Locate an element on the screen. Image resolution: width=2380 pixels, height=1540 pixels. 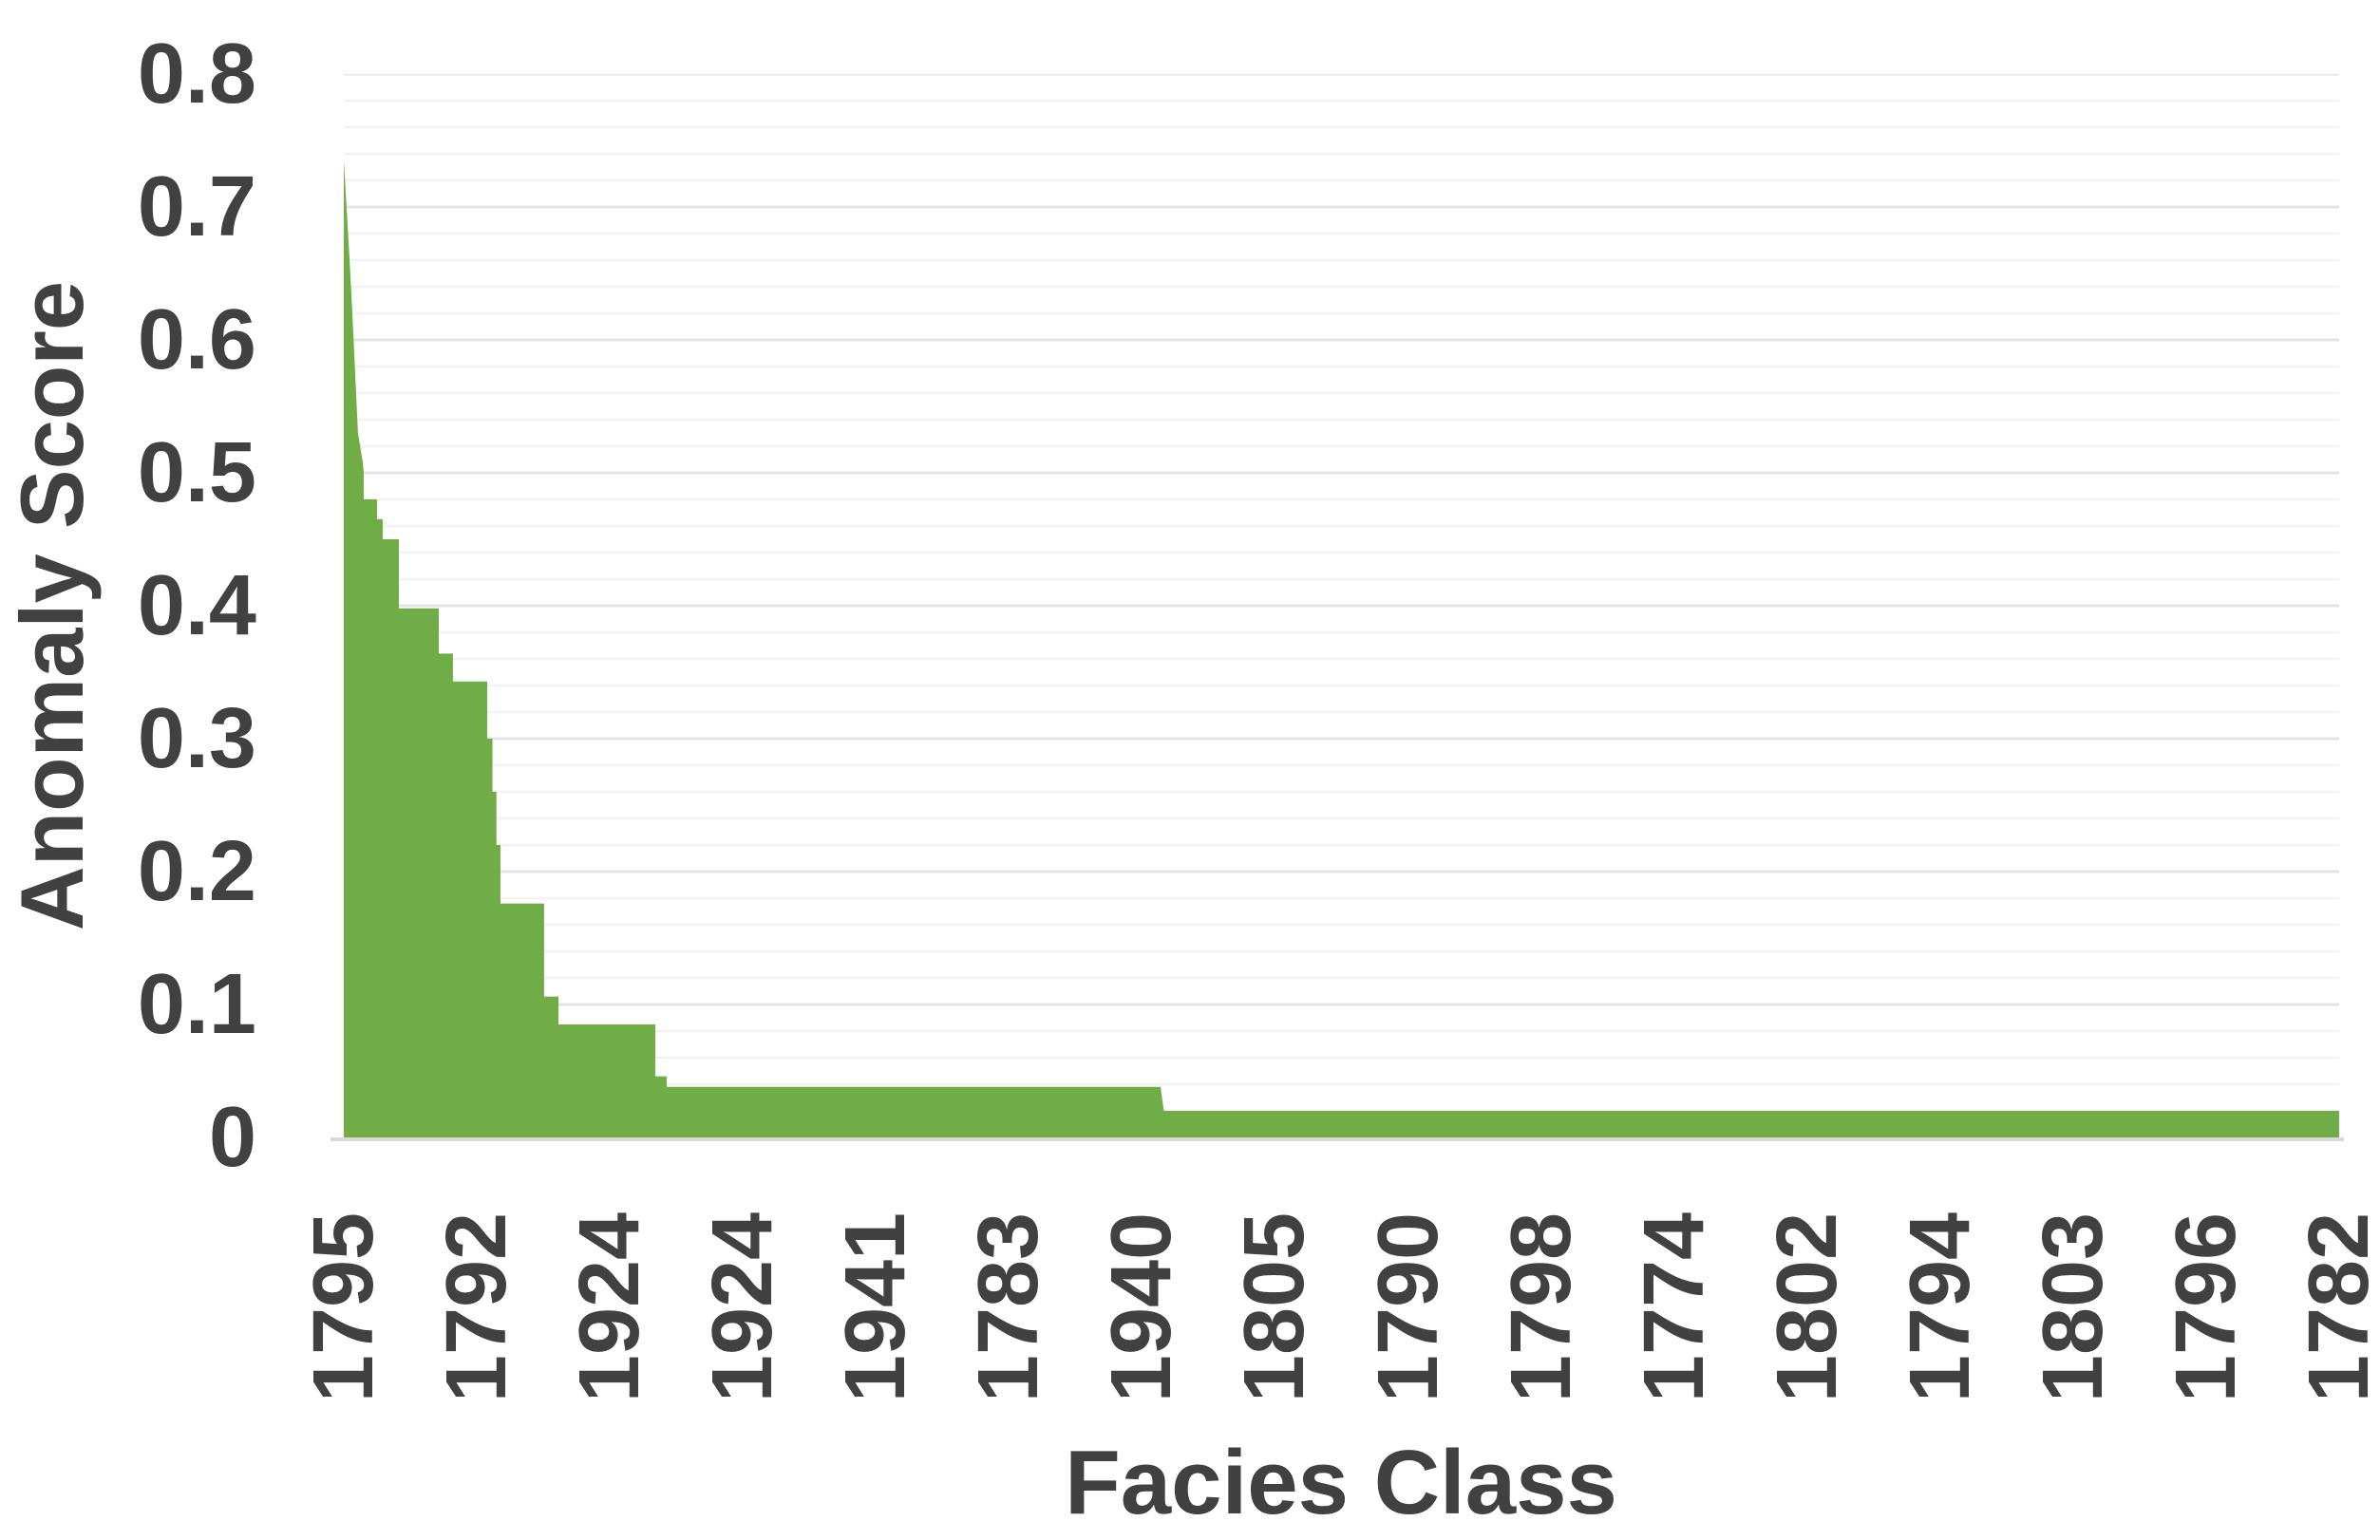
x-tick-label: 1803 is located at coordinates (2073, 1307).